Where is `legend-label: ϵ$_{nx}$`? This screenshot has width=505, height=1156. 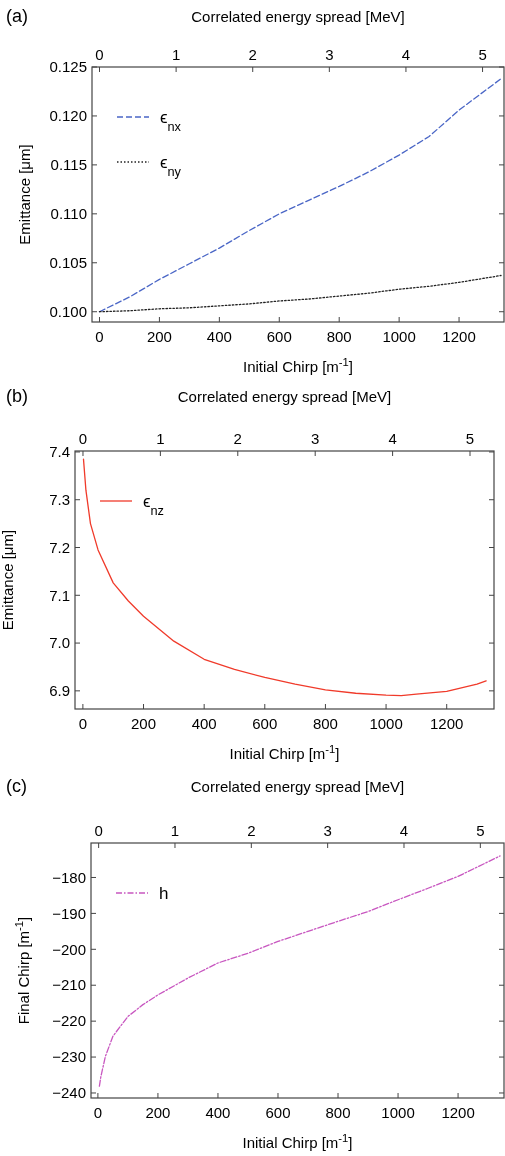
legend-label: ϵ$_{nx}$ is located at coordinates (171, 120).